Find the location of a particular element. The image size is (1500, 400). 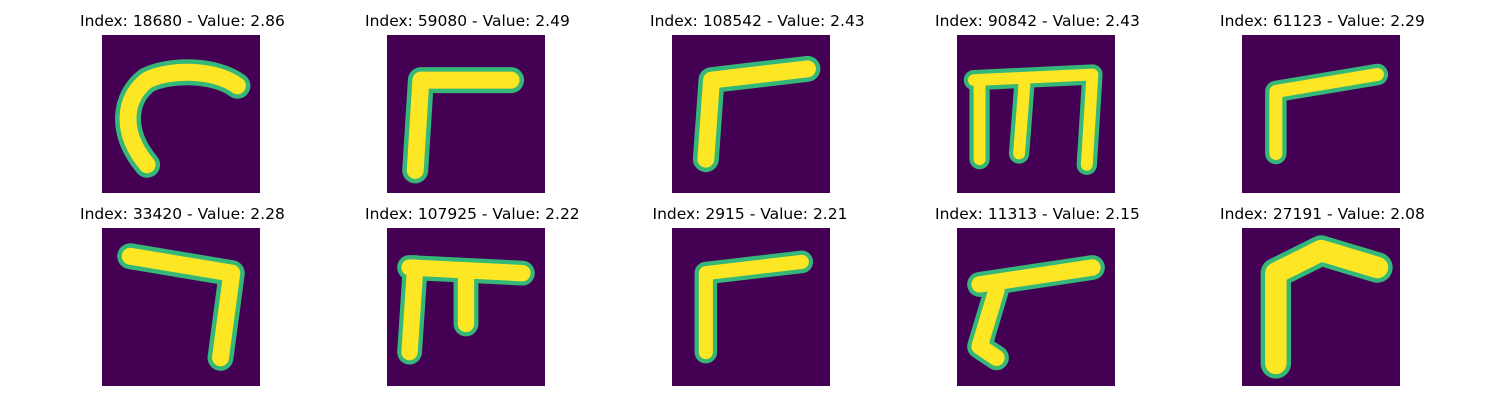

panel-1: Index: 18680 - Value: 2.86 is located at coordinates (182, 104).